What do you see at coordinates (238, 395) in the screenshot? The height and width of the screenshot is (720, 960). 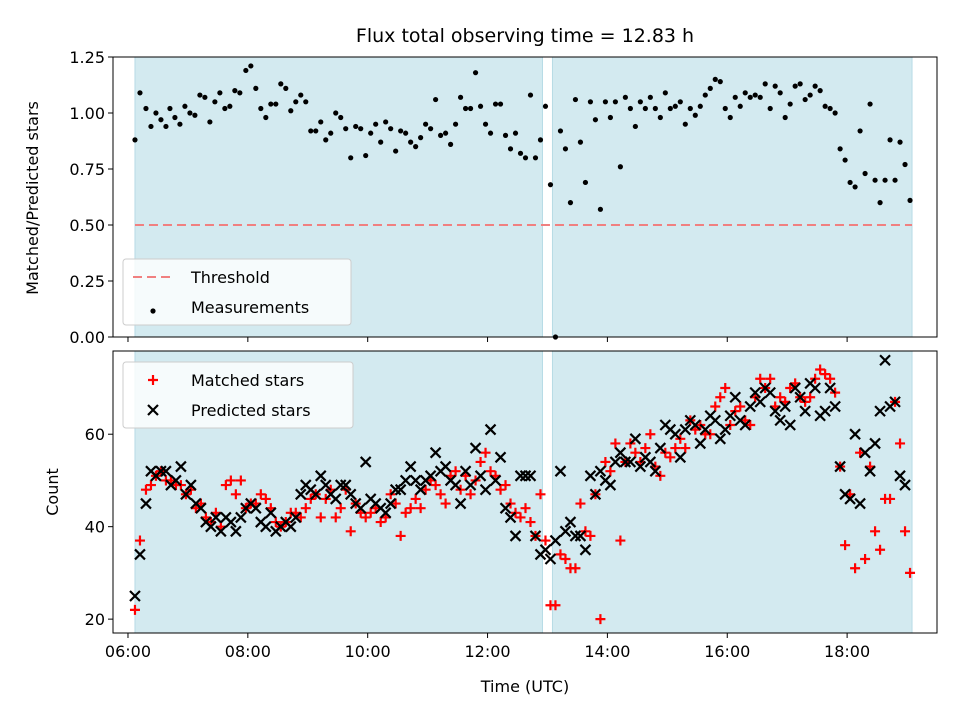 I see `legend: Matched stars Predicted stars` at bounding box center [238, 395].